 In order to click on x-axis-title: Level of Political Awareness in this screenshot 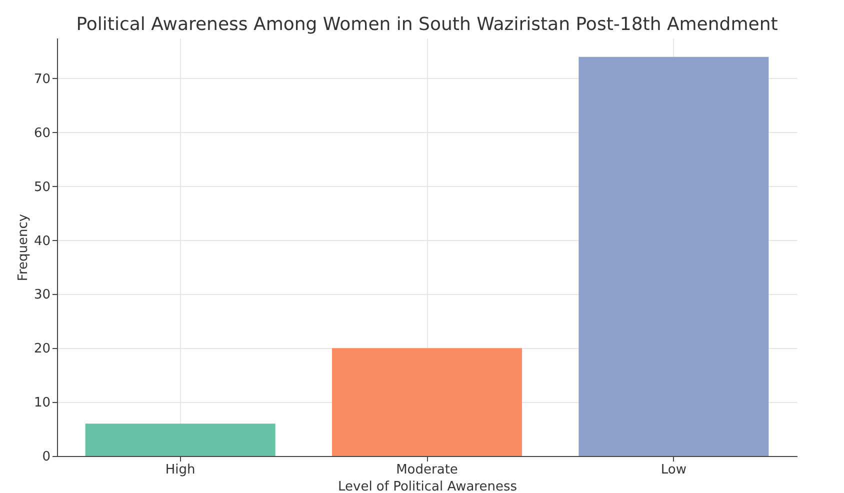, I will do `click(428, 486)`.